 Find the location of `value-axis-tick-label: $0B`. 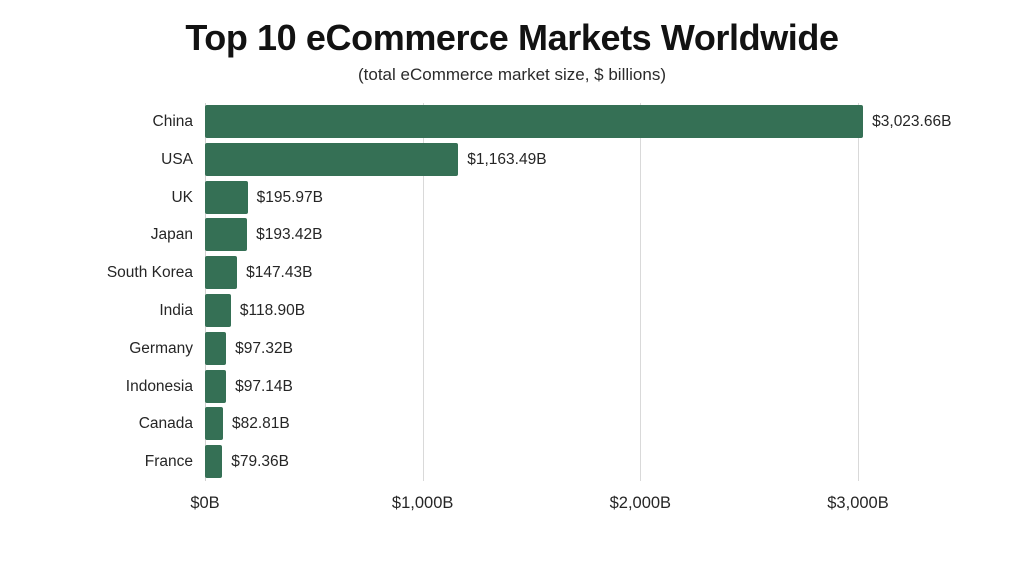

value-axis-tick-label: $0B is located at coordinates (205, 503).